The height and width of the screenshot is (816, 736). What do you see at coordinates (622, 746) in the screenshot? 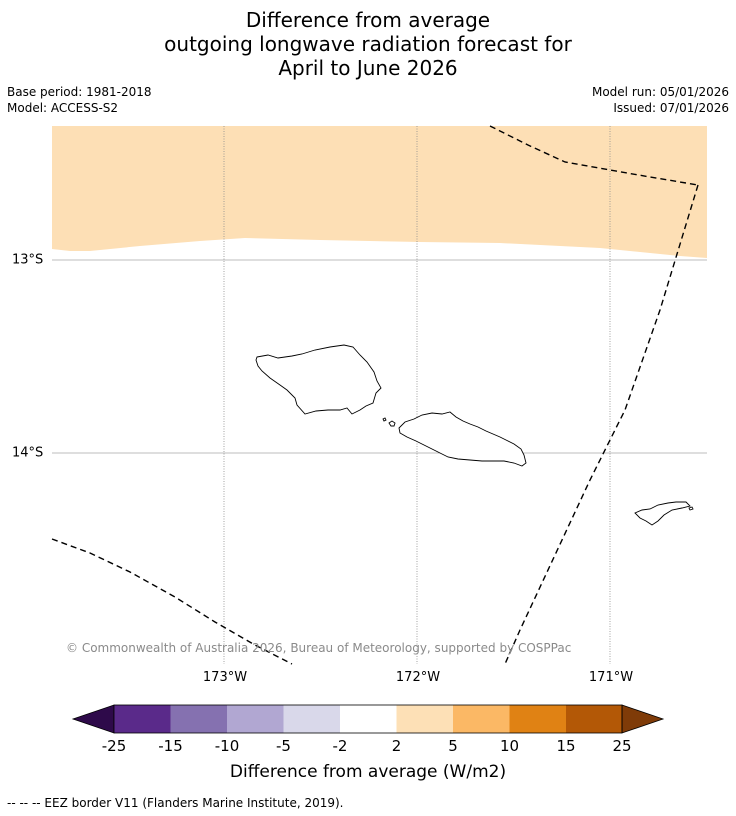
I see `colorbar-tick: 25` at bounding box center [622, 746].